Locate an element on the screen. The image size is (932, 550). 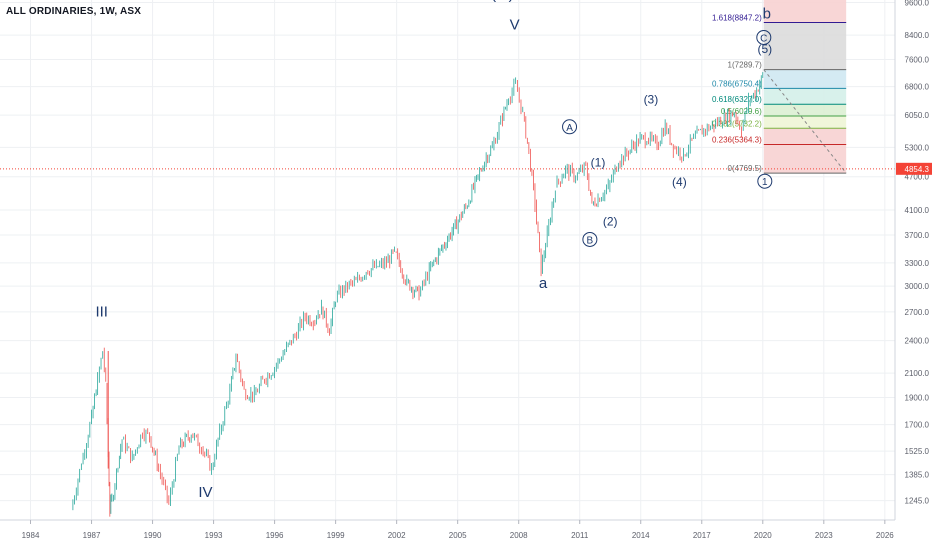
fib-level-label: 0.5(6029.6) is located at coordinates (741, 111).